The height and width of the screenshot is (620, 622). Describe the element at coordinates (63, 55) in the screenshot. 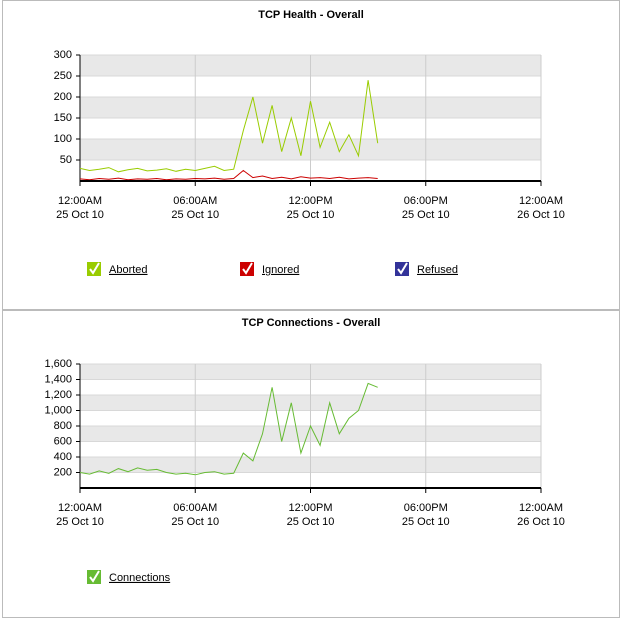

I see `y-tick-label: 300` at that location.